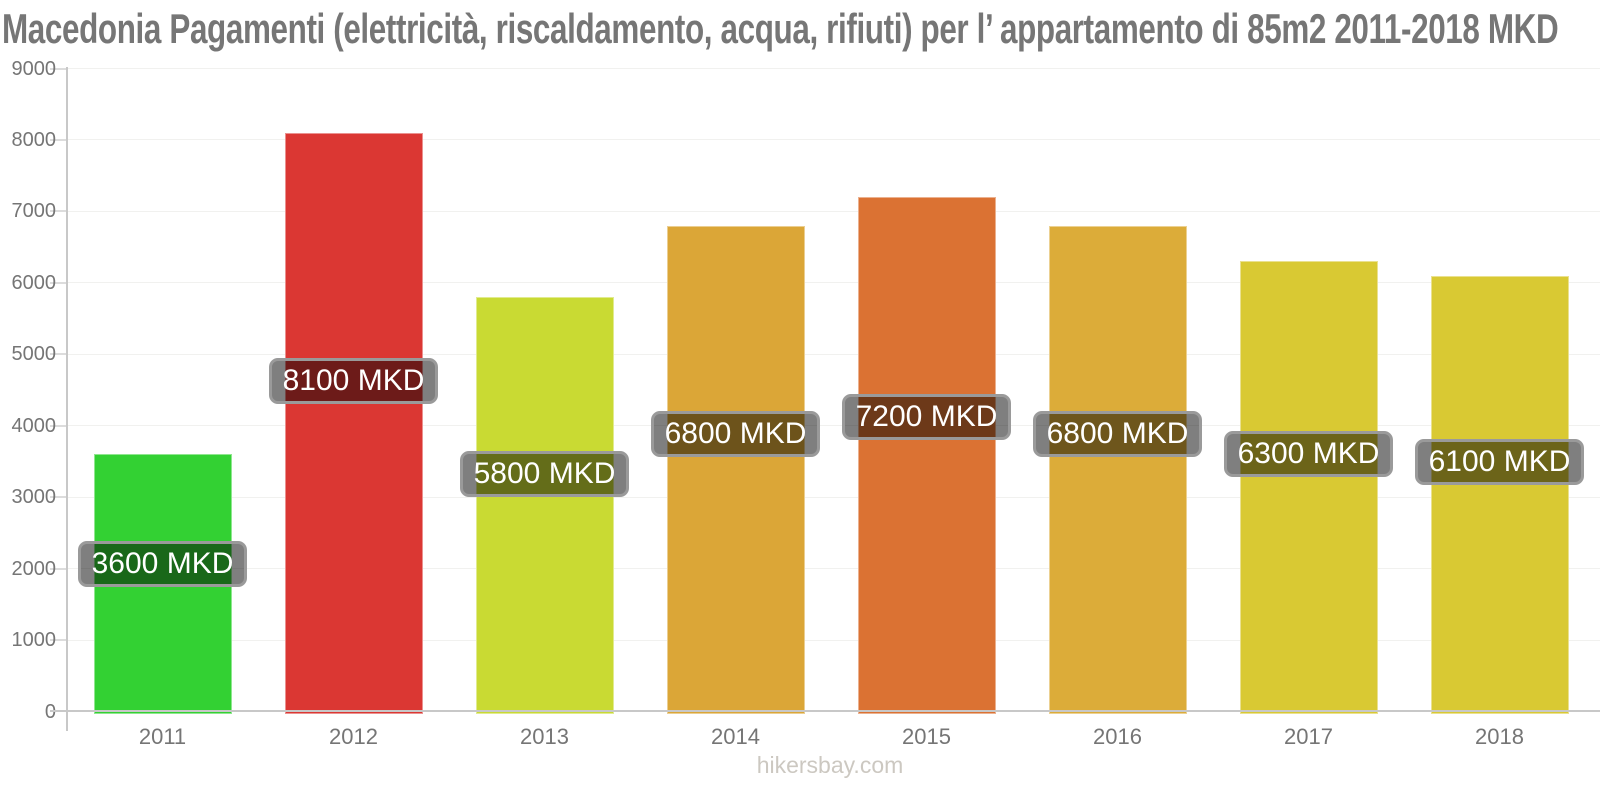 The width and height of the screenshot is (1600, 800). Describe the element at coordinates (162, 736) in the screenshot. I see `x-axis-label: 2011` at that location.